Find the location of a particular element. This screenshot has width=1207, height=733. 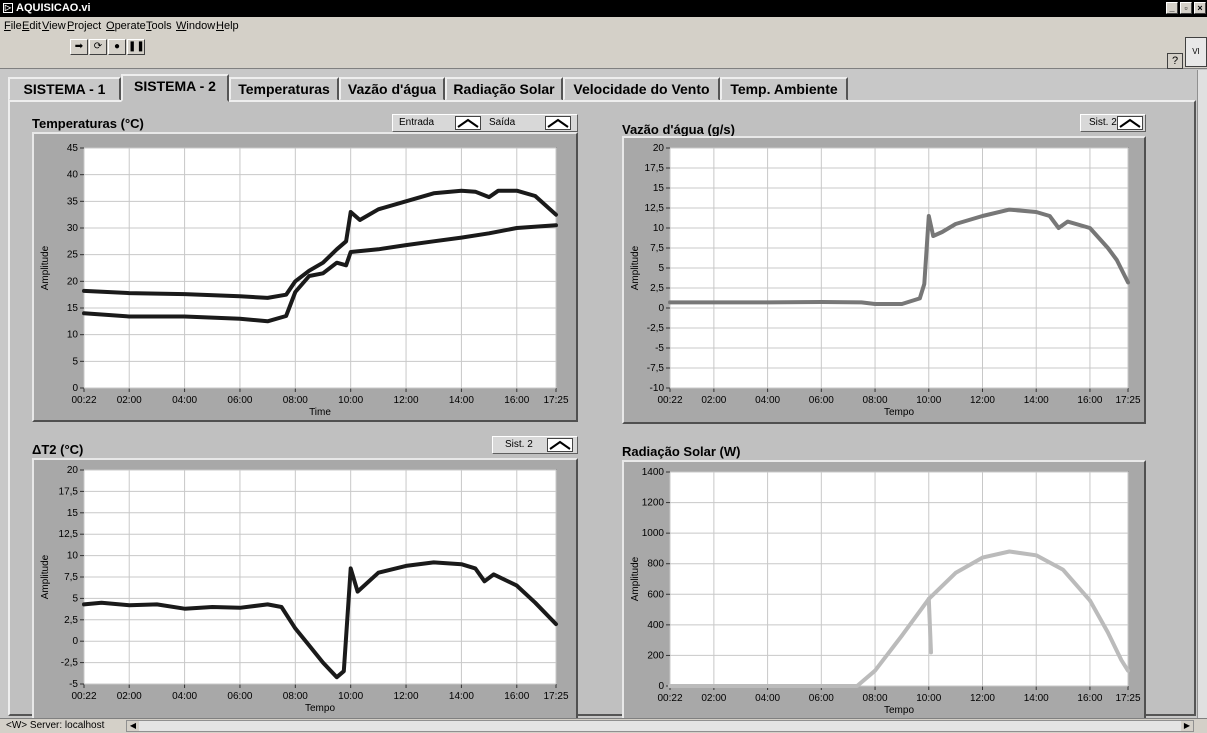

run-continuously-icon: ⟳ is located at coordinates (98, 47).